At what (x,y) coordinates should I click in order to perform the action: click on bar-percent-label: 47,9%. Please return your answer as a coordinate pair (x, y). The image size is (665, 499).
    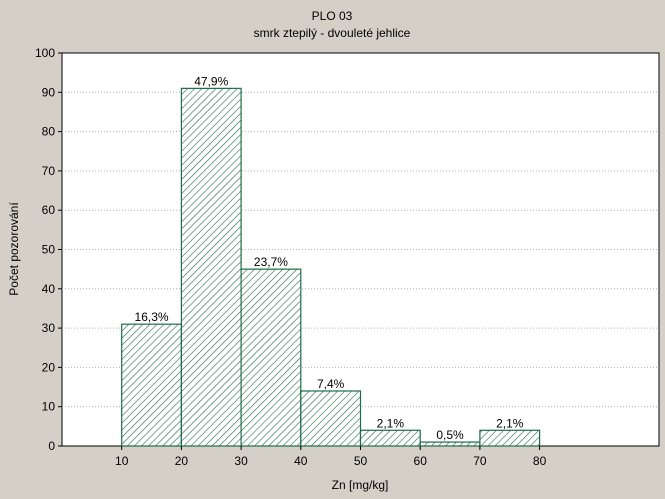
    Looking at the image, I should click on (211, 81).